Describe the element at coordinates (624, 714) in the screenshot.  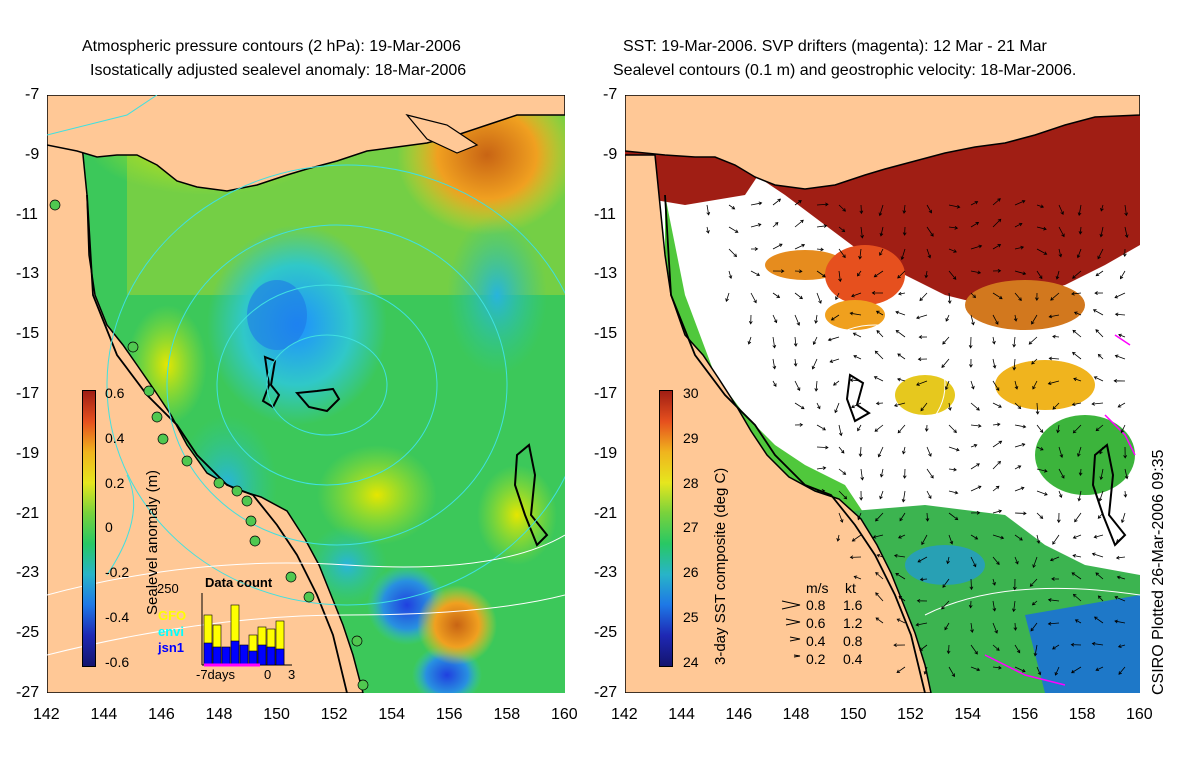
I see `x-tick-label: 142` at that location.